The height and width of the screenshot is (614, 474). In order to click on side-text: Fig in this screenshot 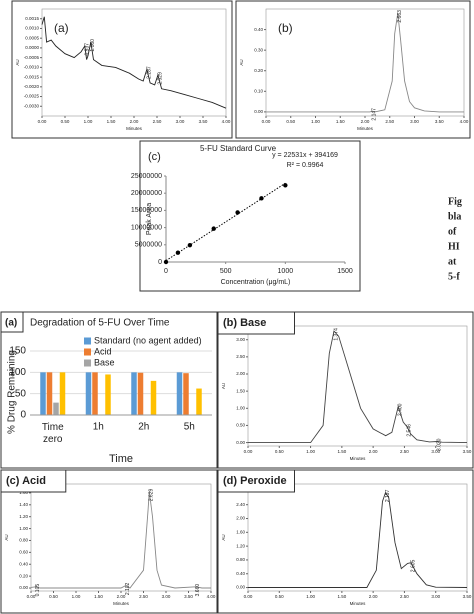, I will do `click(455, 201)`.